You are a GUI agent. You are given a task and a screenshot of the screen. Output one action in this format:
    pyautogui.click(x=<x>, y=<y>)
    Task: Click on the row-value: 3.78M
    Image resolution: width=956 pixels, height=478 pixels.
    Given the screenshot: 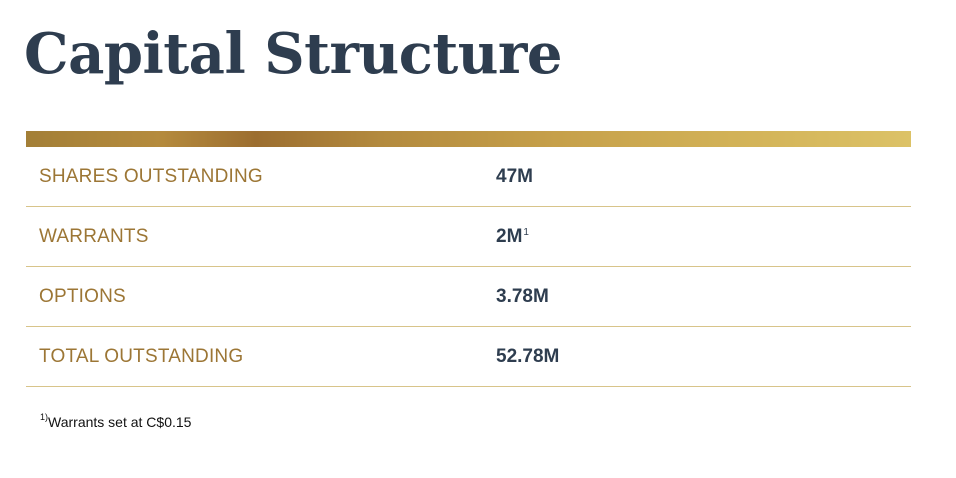 What is the action you would take?
    pyautogui.click(x=522, y=297)
    